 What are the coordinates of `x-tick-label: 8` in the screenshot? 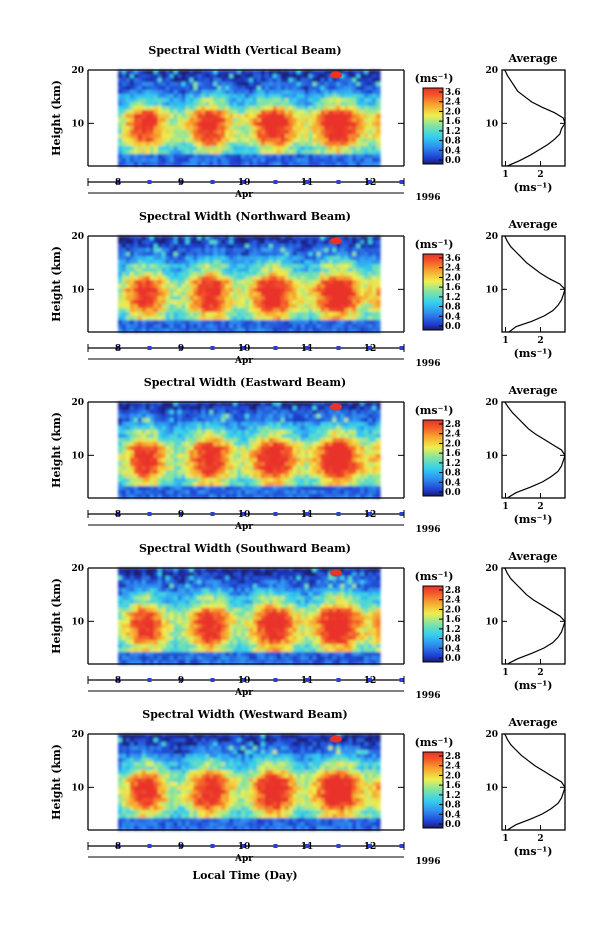 It's located at (118, 847).